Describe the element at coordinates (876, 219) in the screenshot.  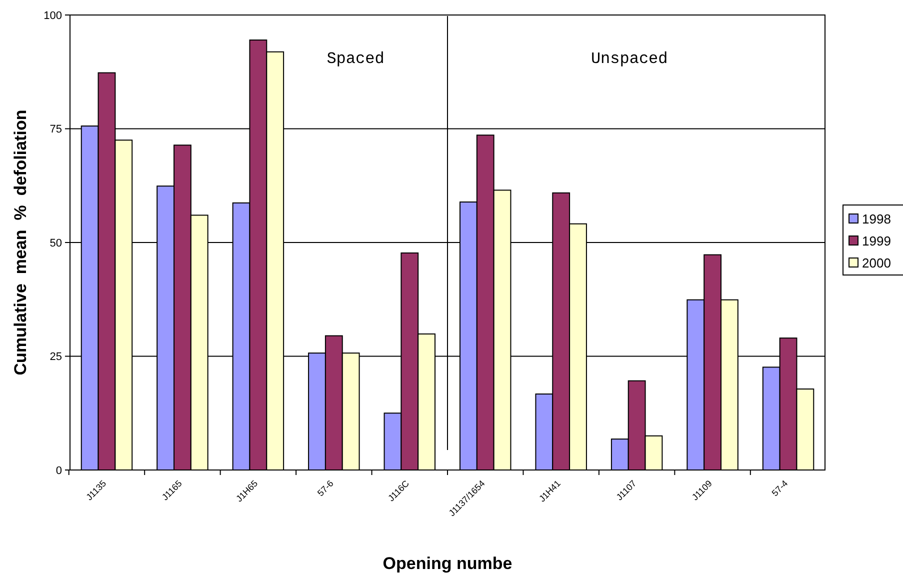
I see `legend-label: 1998` at that location.